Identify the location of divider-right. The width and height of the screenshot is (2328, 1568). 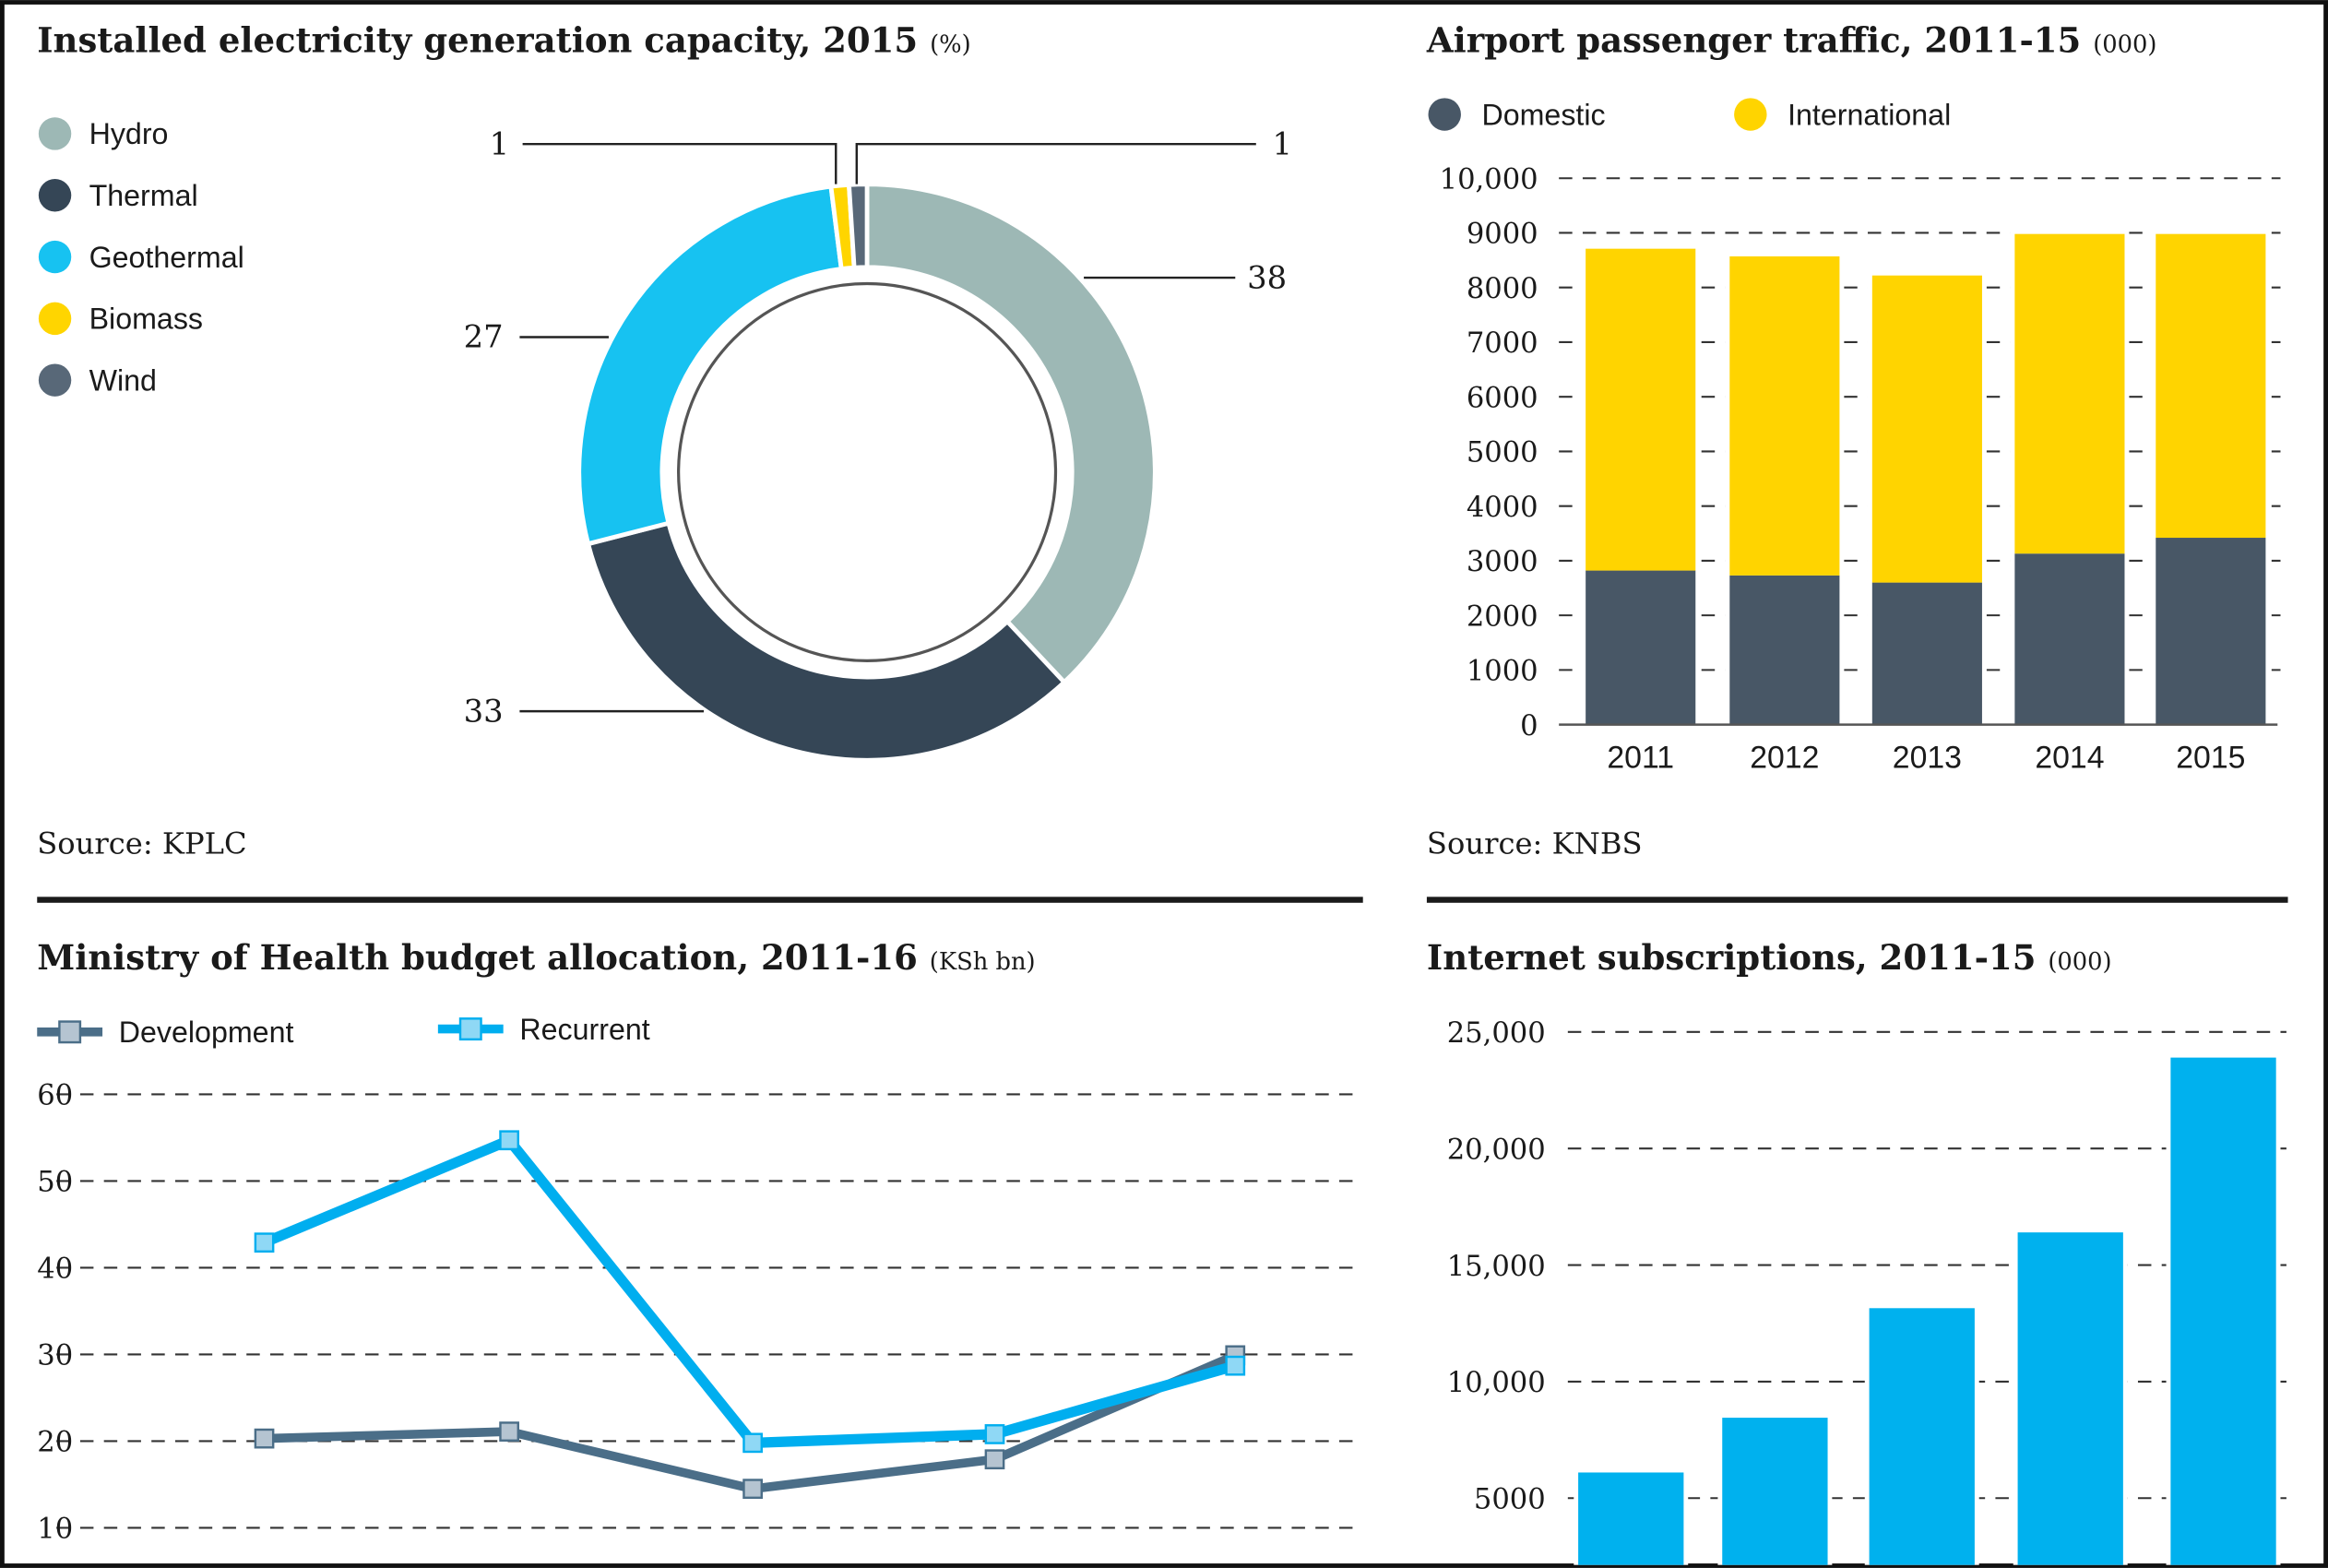
(1857, 900).